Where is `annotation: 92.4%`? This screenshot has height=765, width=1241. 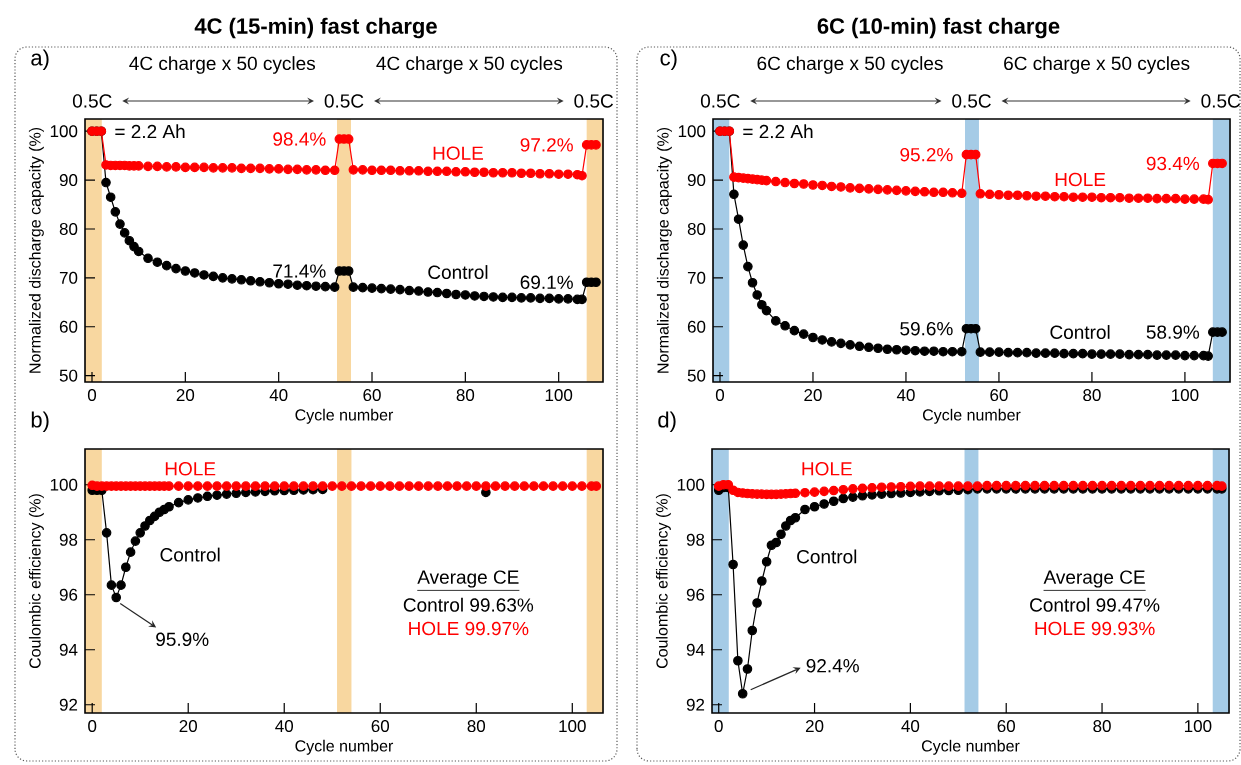
annotation: 92.4% is located at coordinates (832, 666).